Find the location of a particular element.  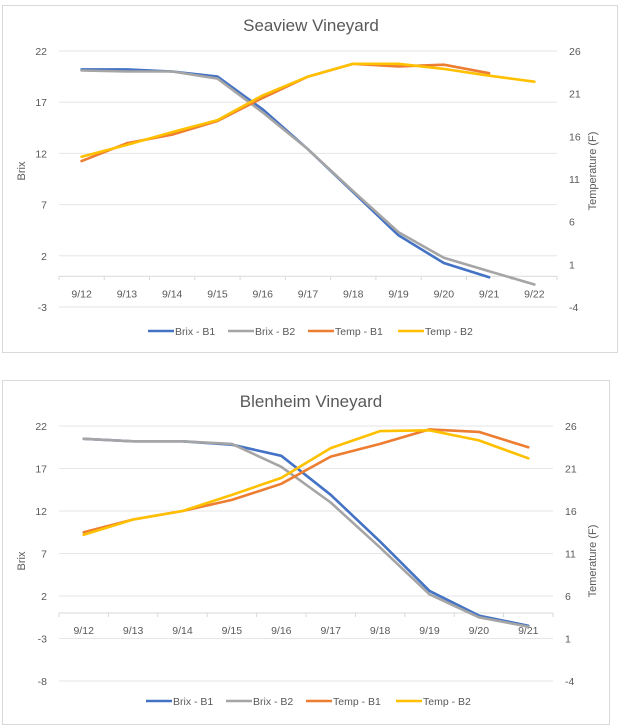

chart-title: Blenheim Vineyard is located at coordinates (311, 401).